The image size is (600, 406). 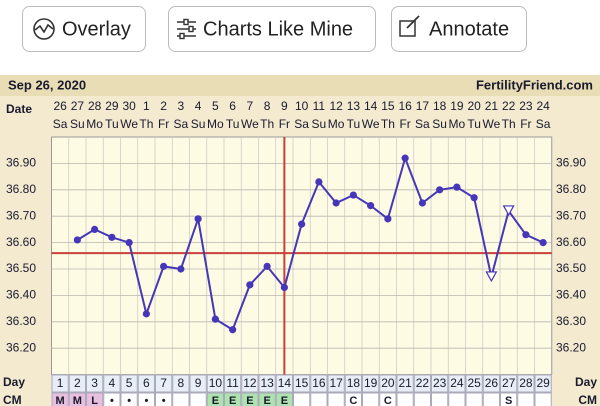 What do you see at coordinates (543, 106) in the screenshot?
I see `date-label: 24` at bounding box center [543, 106].